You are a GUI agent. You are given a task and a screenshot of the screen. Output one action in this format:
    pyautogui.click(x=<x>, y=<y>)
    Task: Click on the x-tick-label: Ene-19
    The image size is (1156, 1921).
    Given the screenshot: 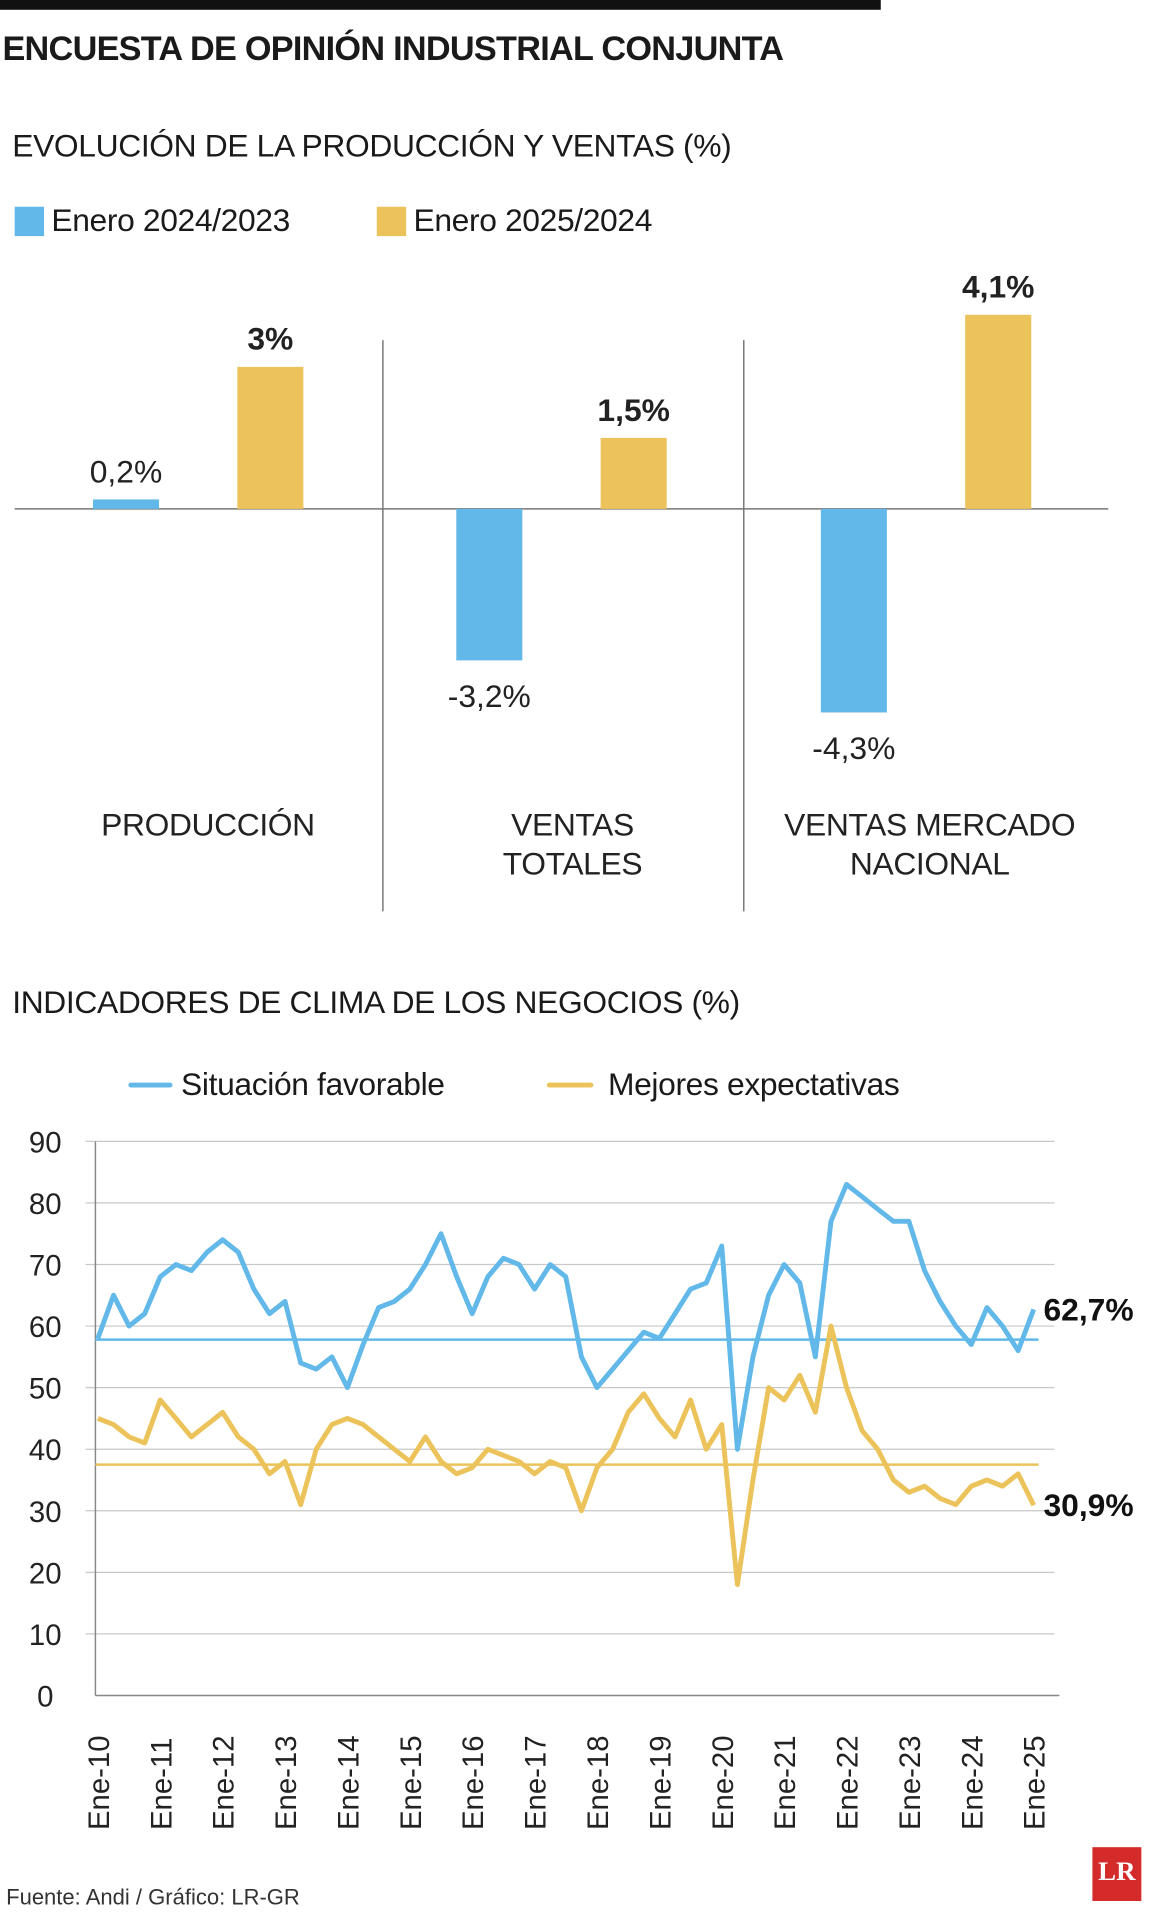 What is the action you would take?
    pyautogui.click(x=660, y=1782)
    